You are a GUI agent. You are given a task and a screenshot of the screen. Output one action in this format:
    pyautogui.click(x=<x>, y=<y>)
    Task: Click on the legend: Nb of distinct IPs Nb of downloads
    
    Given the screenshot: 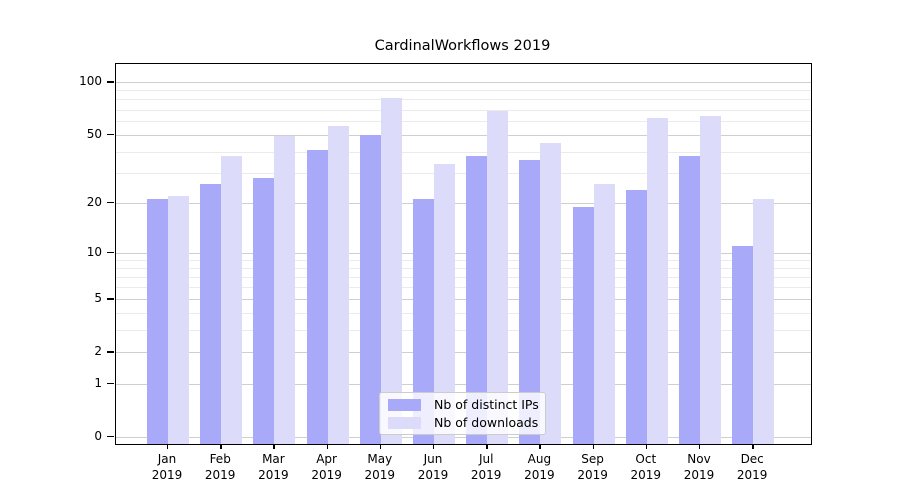 What is the action you would take?
    pyautogui.click(x=462, y=413)
    